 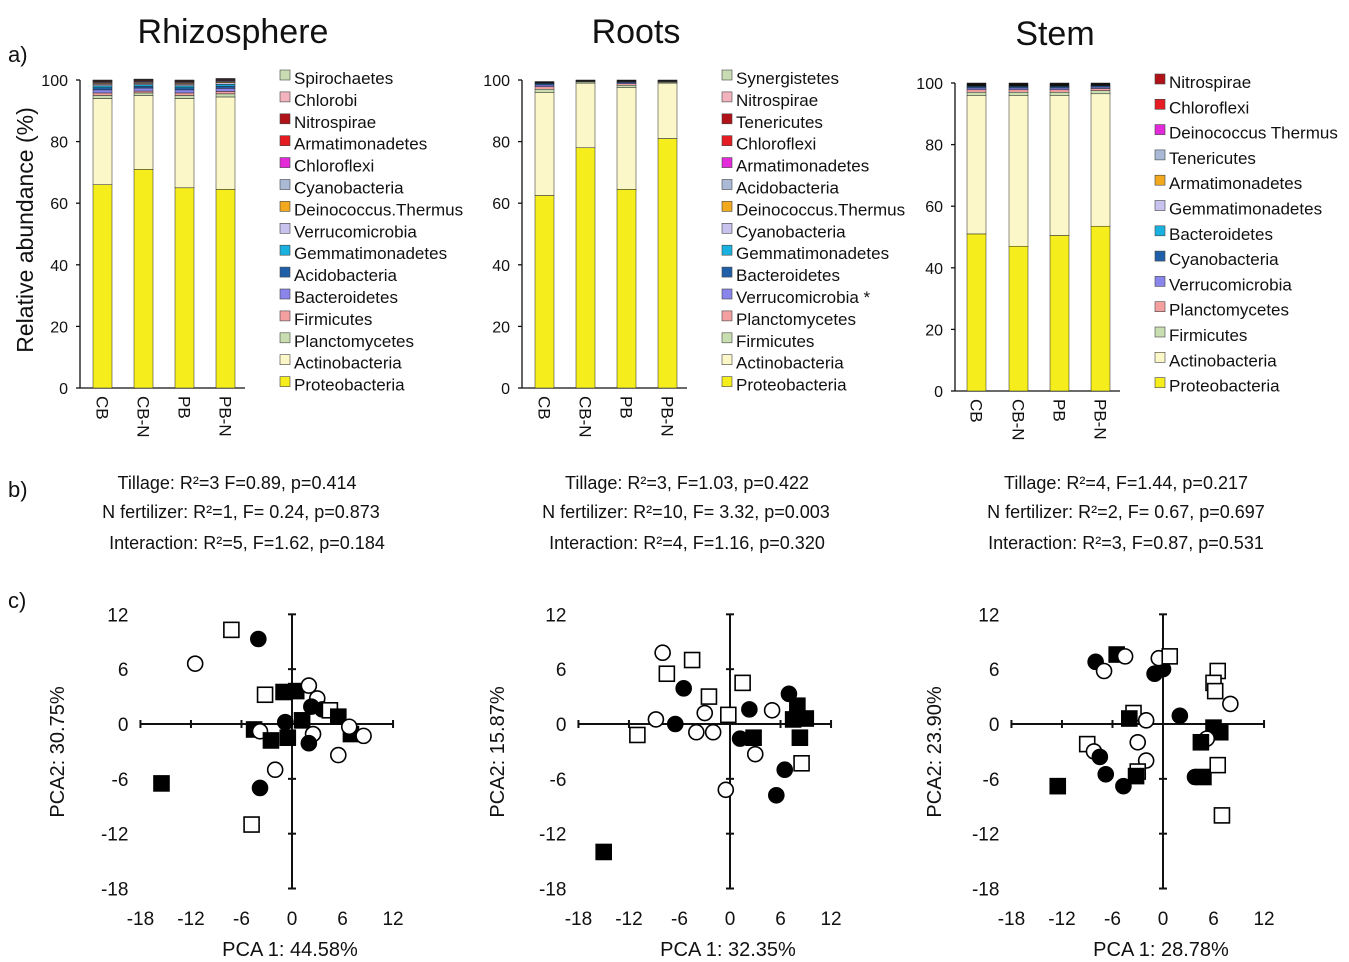 What do you see at coordinates (561, 670) in the screenshot?
I see `y-tick-label: 6` at bounding box center [561, 670].